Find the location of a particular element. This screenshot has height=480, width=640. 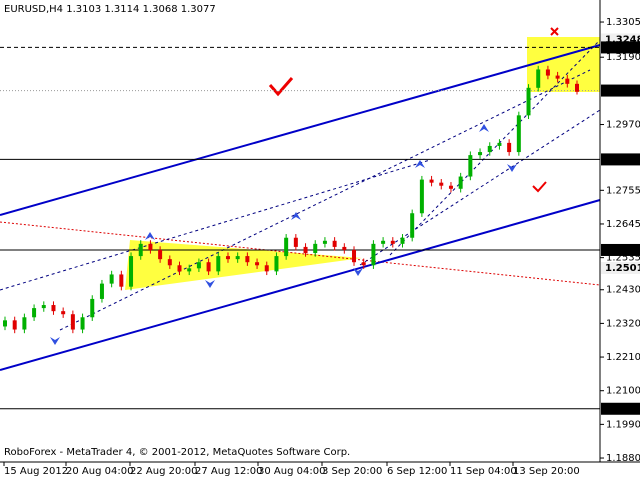

x-tick-label: 22 Aug 20:00 is located at coordinates (163, 471).